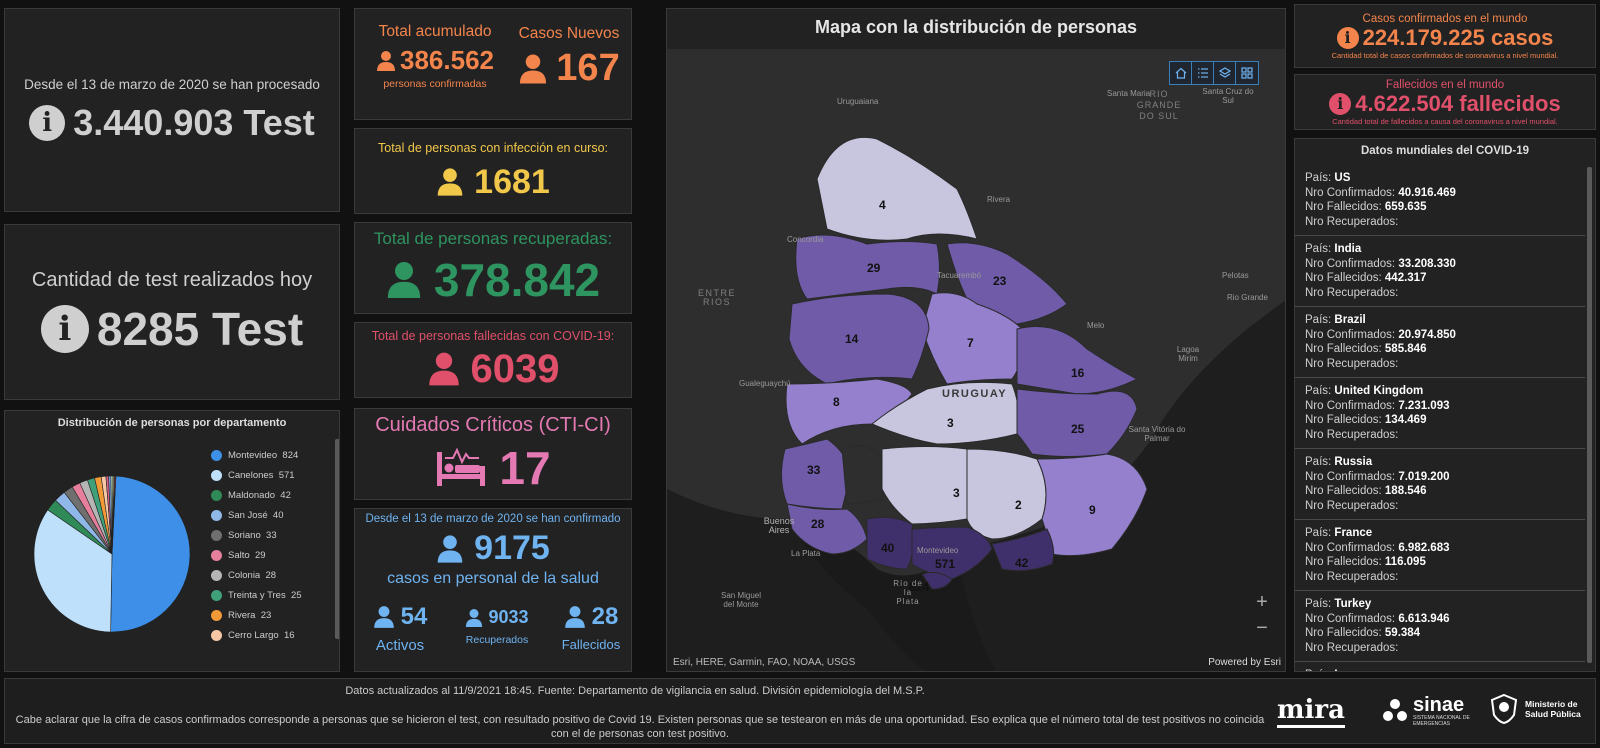 This screenshot has width=1600, height=748. I want to click on deaths-value: 442.317, so click(1405, 278).